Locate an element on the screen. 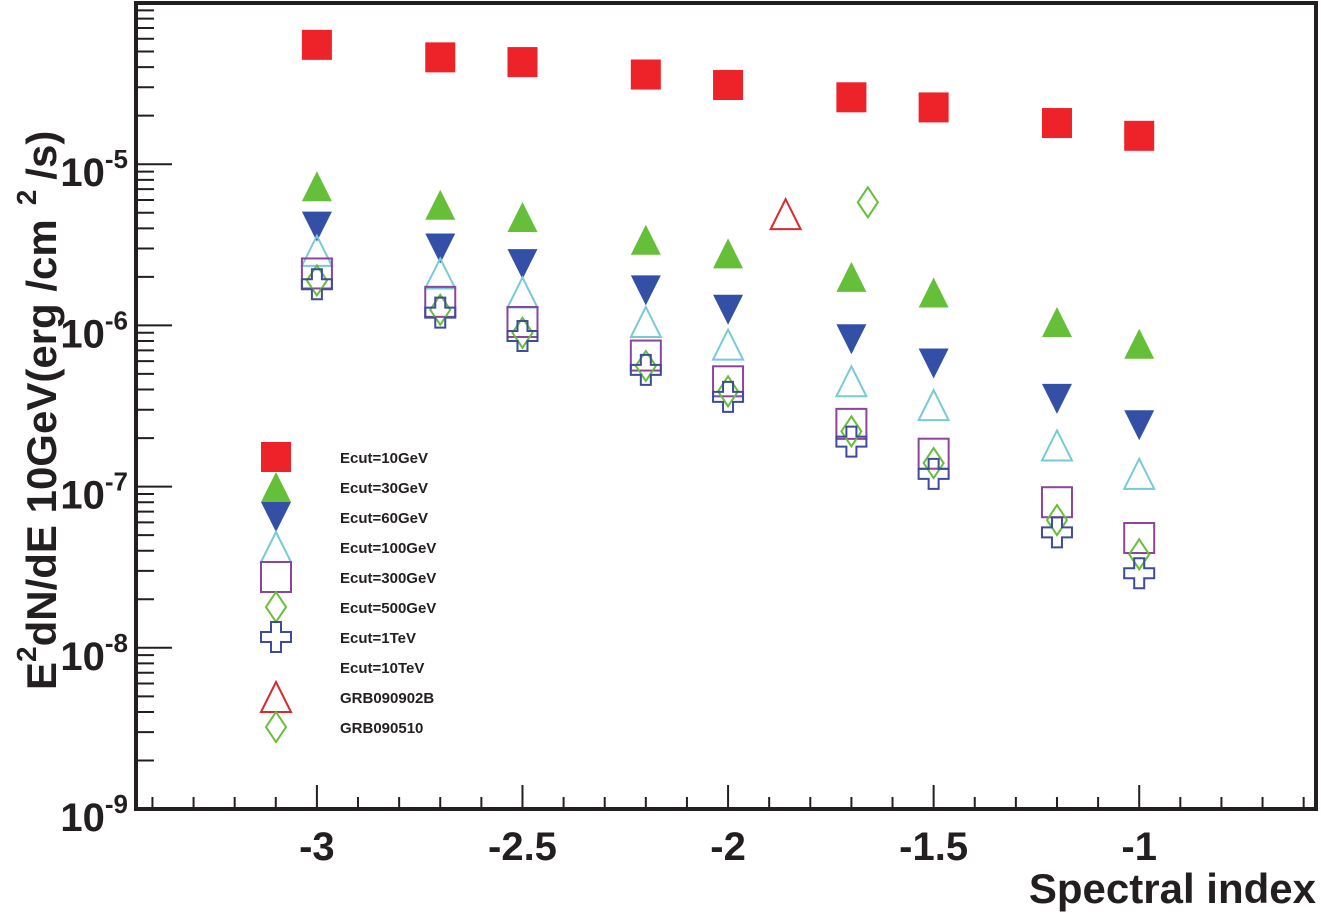 Image resolution: width=1321 pixels, height=913 pixels. x-axis-ticks is located at coordinates (728, 797).